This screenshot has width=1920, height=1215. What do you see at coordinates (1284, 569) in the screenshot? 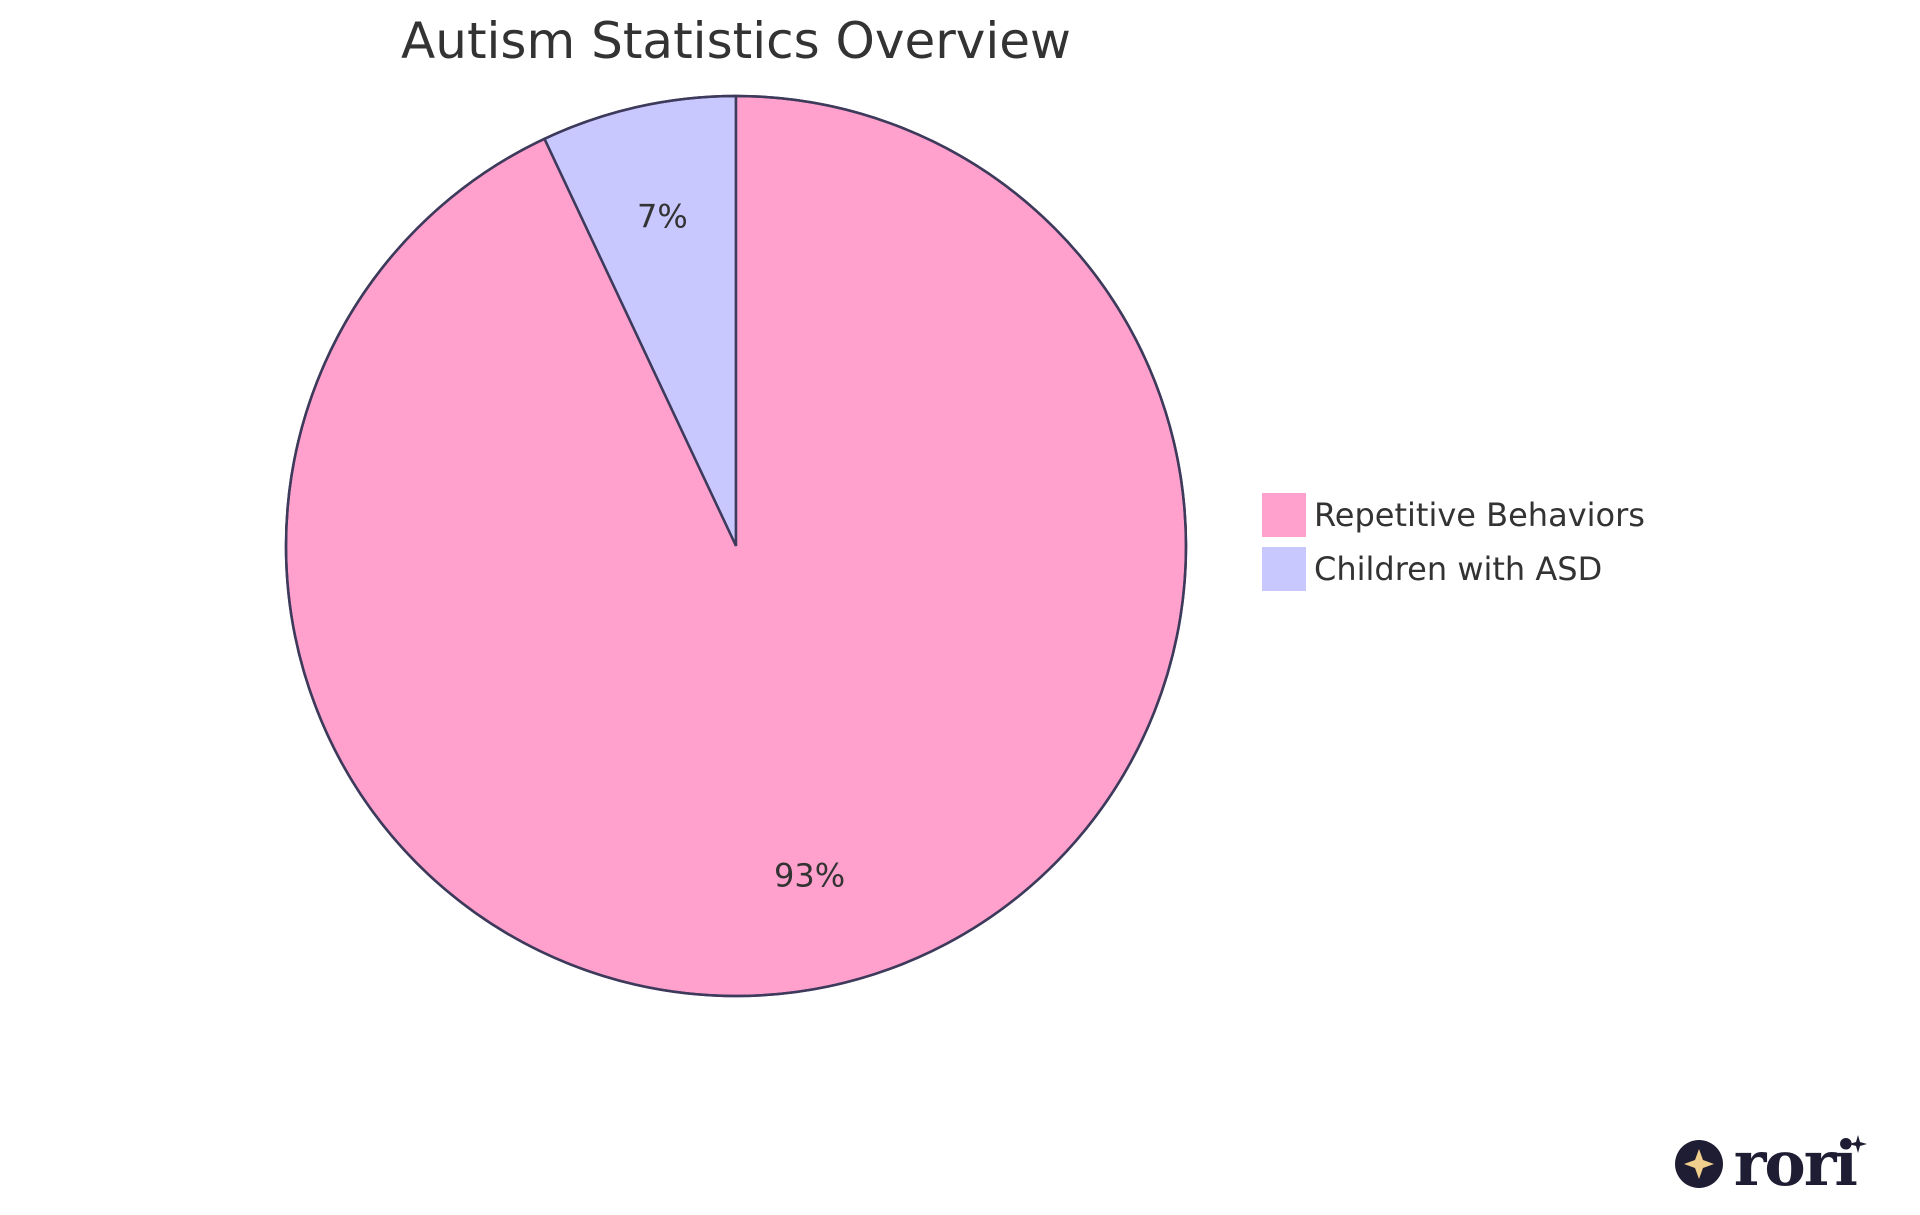
I see `legend-swatch-children-with-asd` at bounding box center [1284, 569].